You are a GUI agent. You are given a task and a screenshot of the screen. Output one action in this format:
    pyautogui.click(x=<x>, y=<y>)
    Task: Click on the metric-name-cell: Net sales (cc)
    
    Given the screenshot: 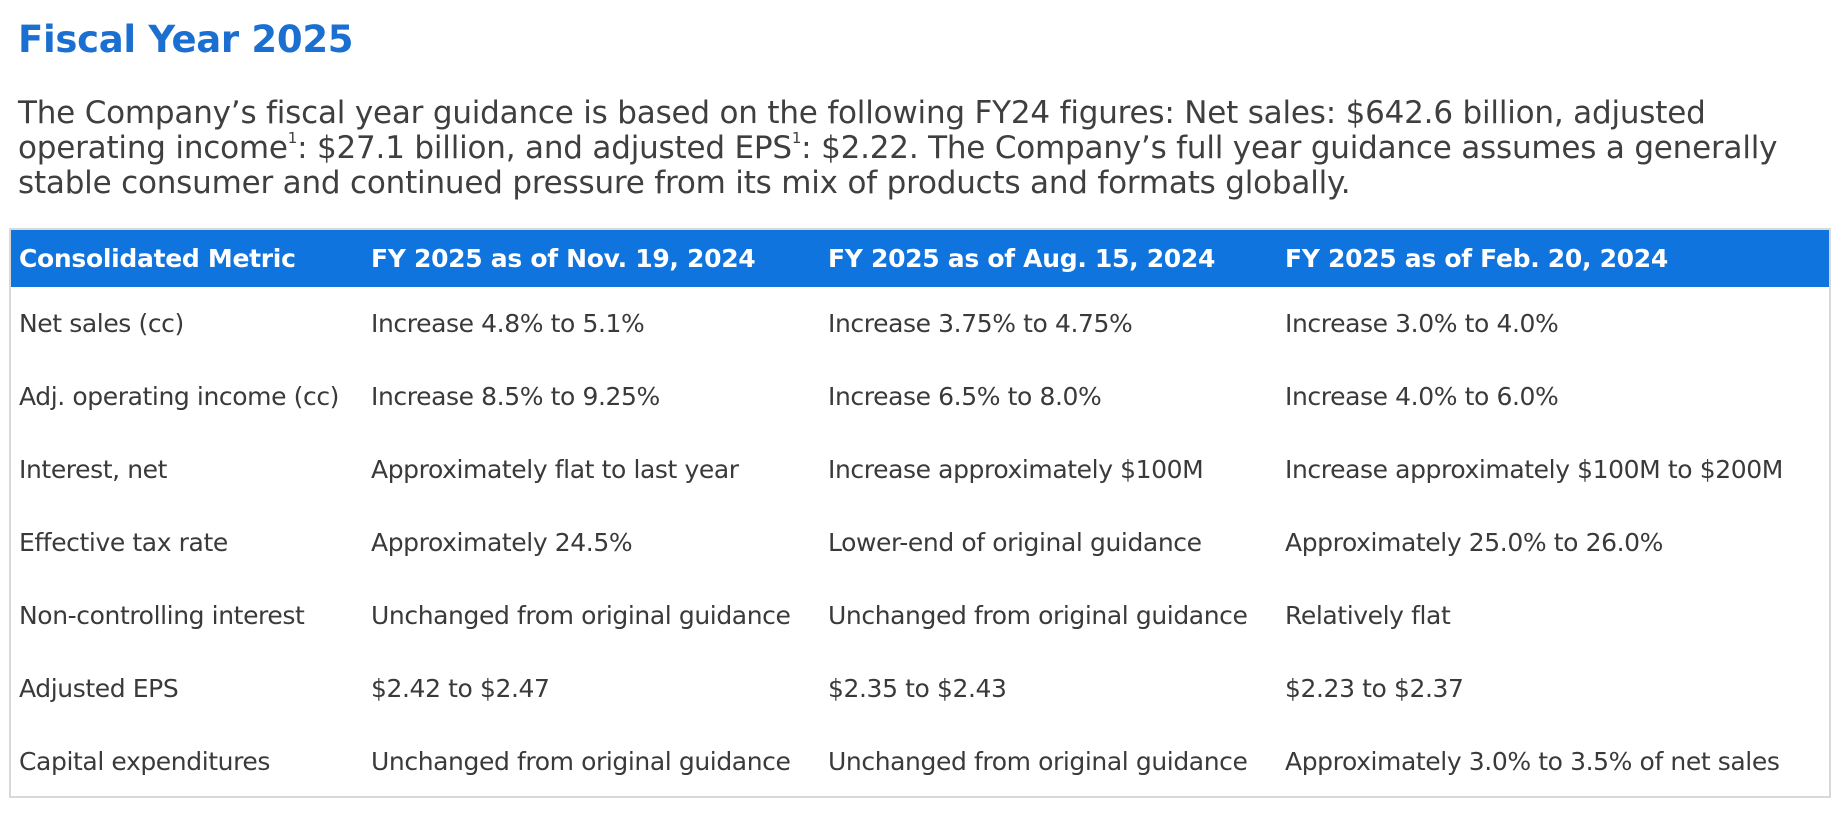 What is the action you would take?
    pyautogui.click(x=101, y=323)
    